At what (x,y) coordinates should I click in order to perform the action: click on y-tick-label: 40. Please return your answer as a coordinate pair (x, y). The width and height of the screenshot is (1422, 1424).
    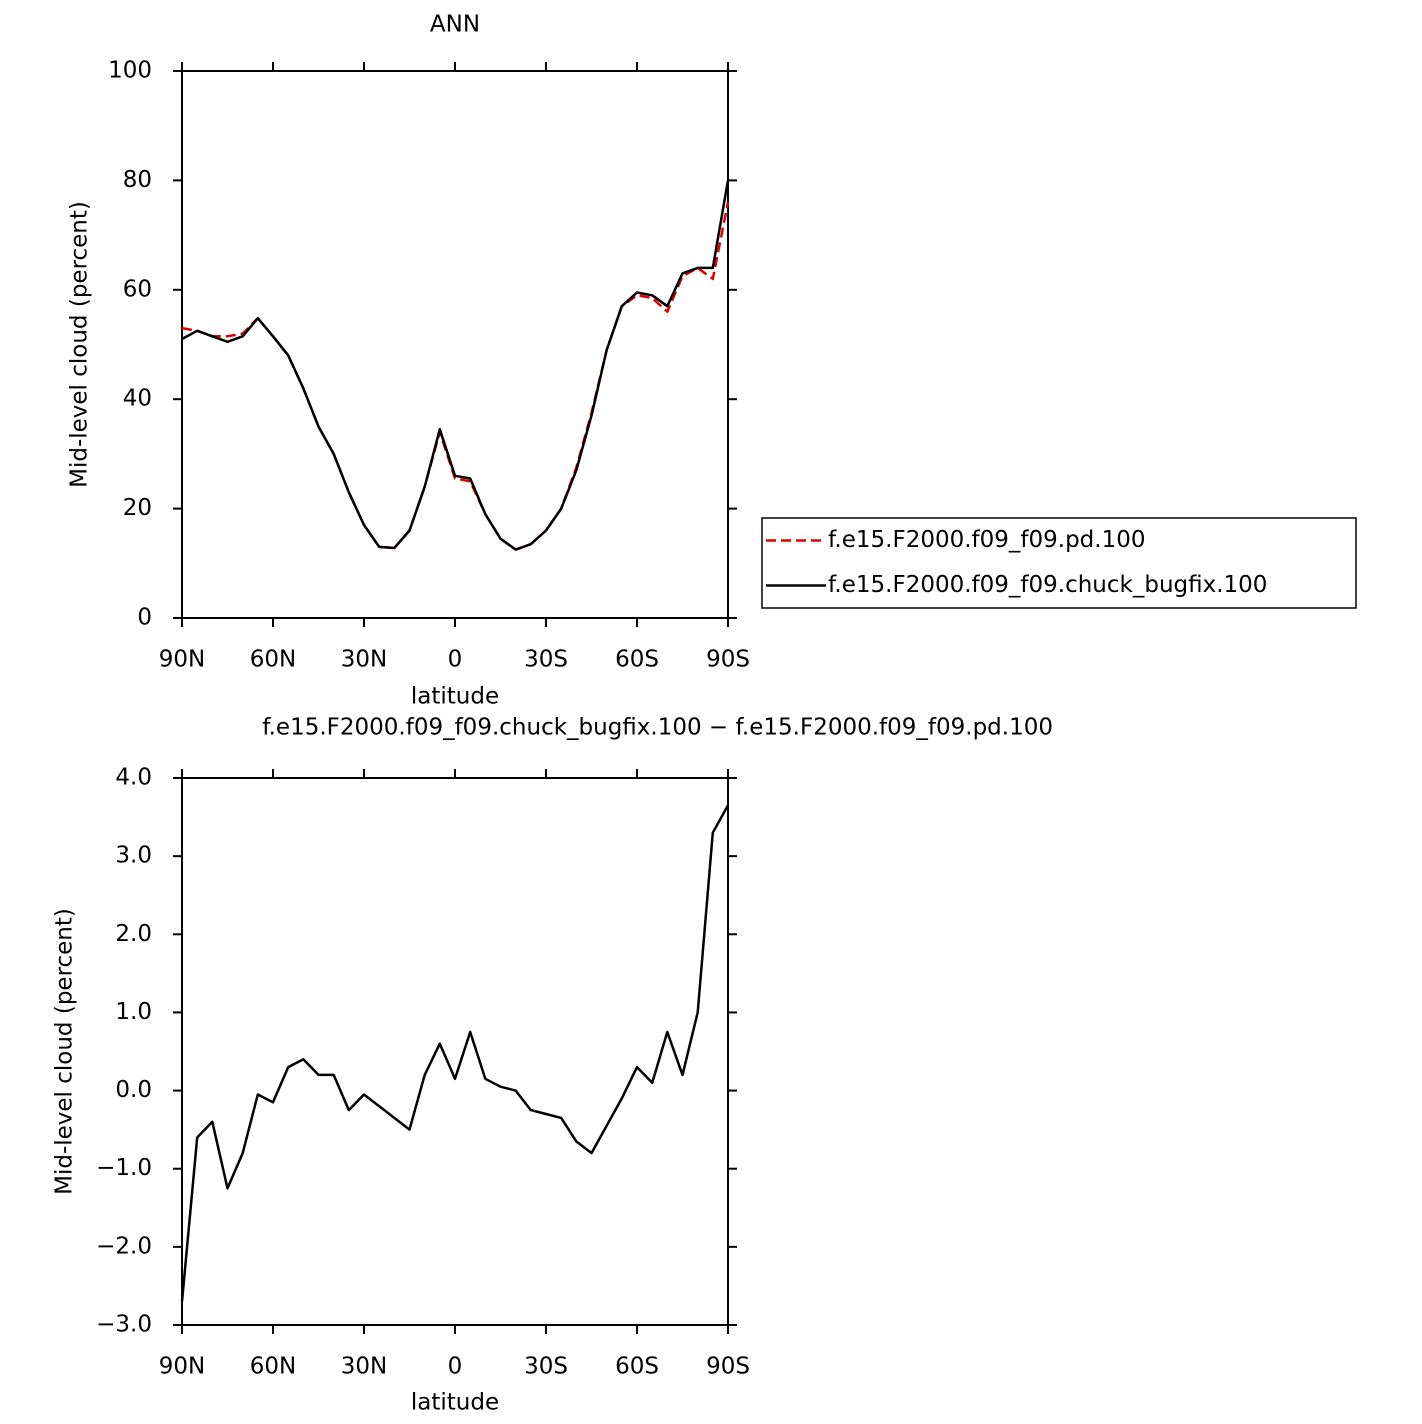
    Looking at the image, I should click on (137, 399).